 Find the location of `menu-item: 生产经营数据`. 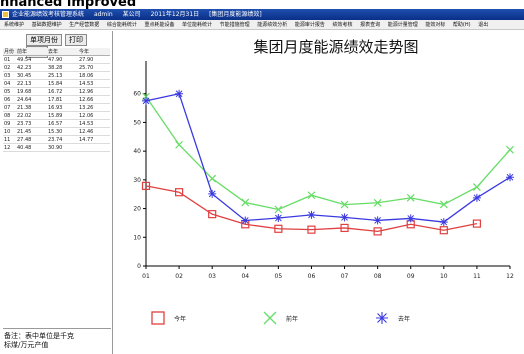

menu-item: 生产经营数据 is located at coordinates (84, 25).